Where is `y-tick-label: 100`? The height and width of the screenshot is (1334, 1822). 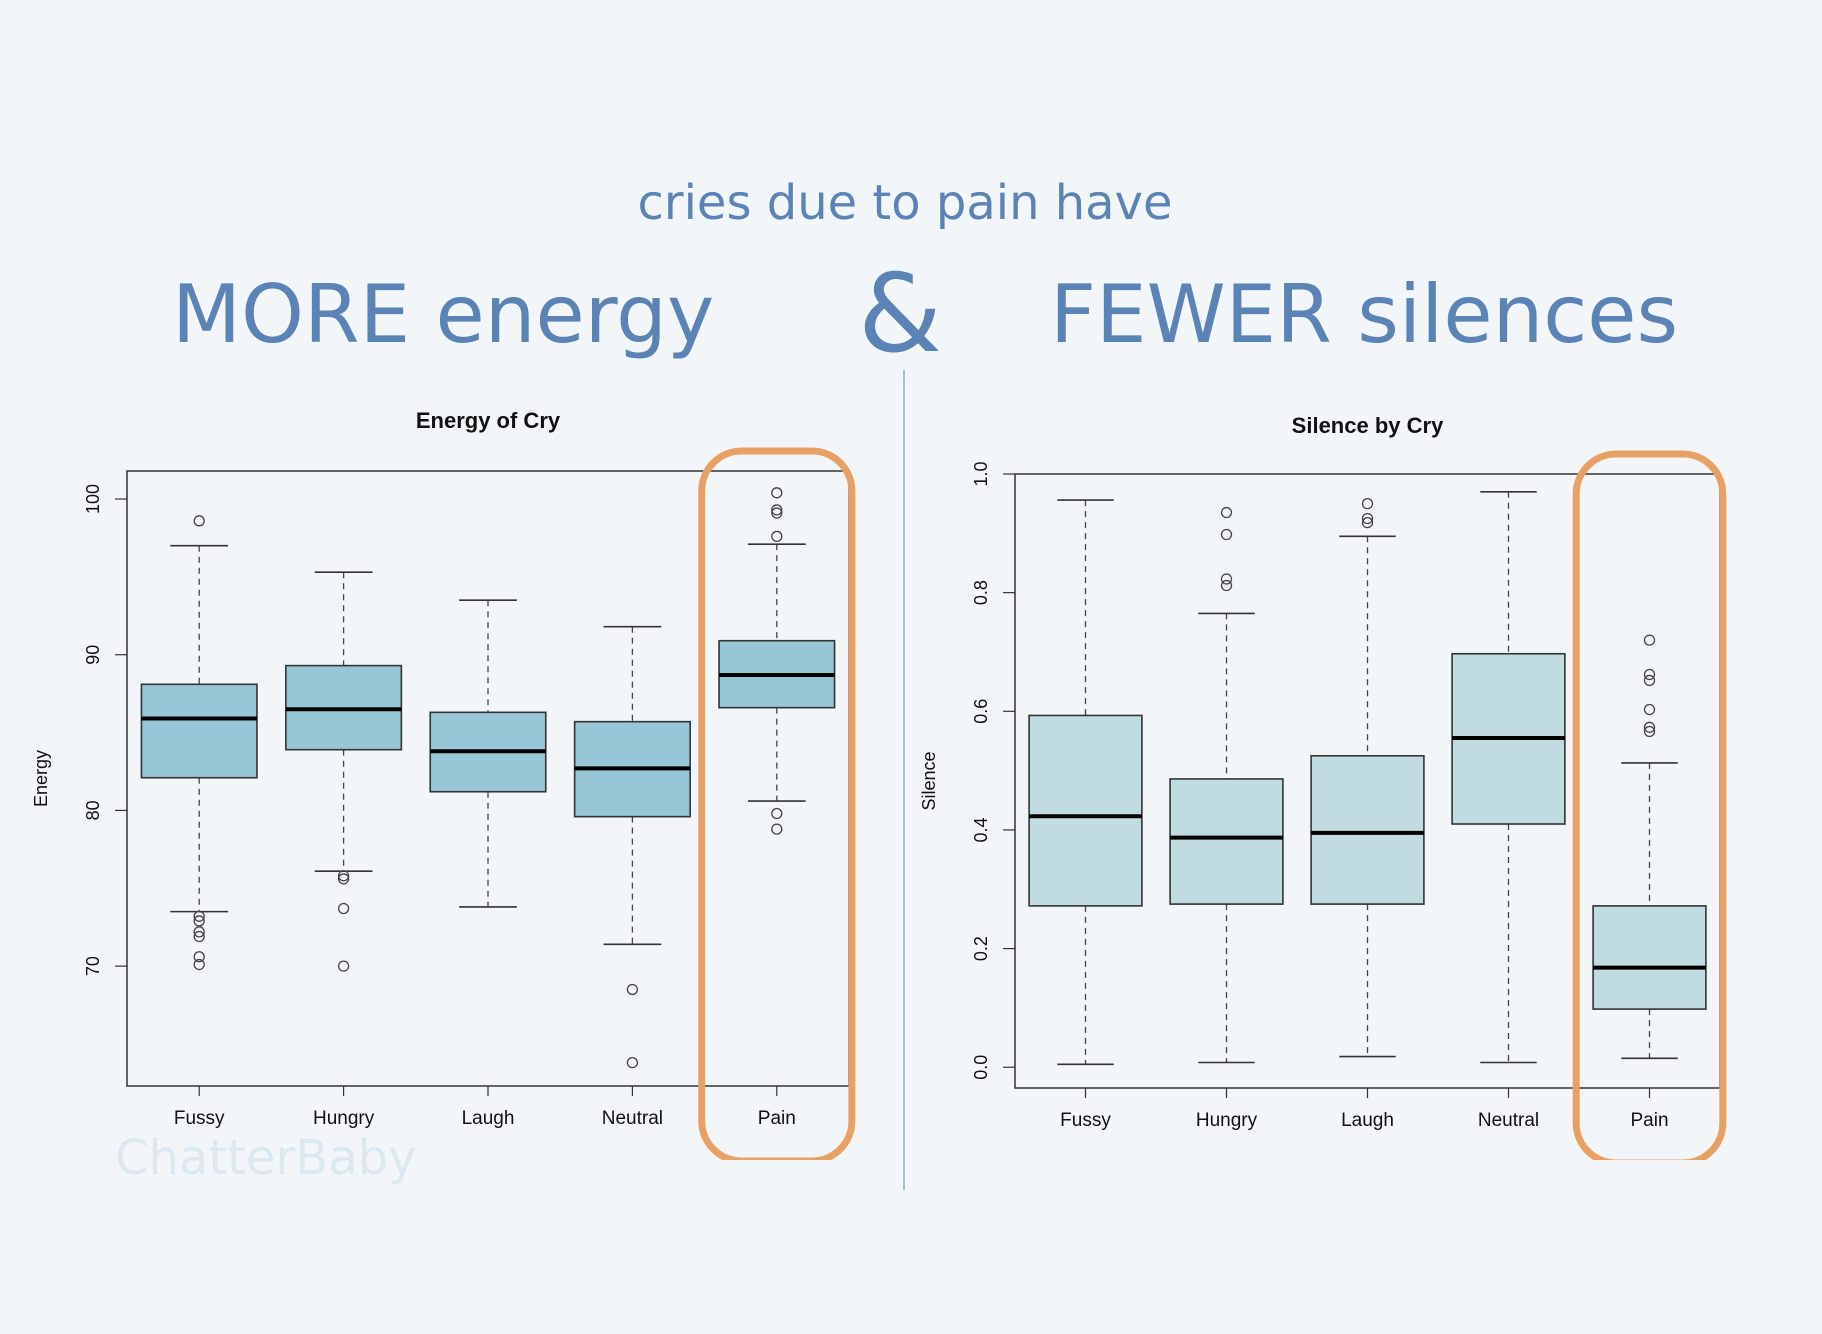
y-tick-label: 100 is located at coordinates (93, 499).